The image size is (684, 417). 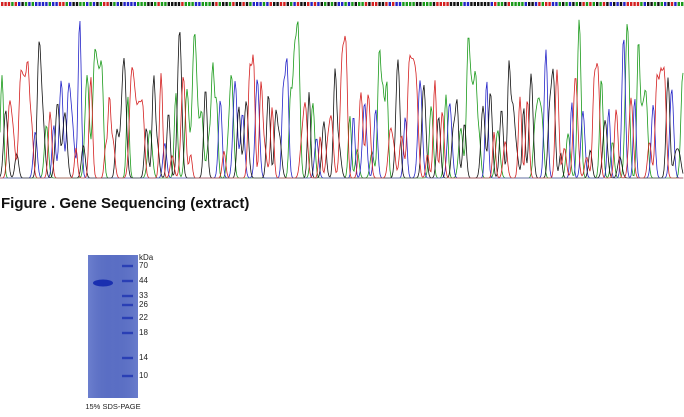 I want to click on figure-caption: Figure . Gene Sequencing (extract), so click(x=125, y=203).